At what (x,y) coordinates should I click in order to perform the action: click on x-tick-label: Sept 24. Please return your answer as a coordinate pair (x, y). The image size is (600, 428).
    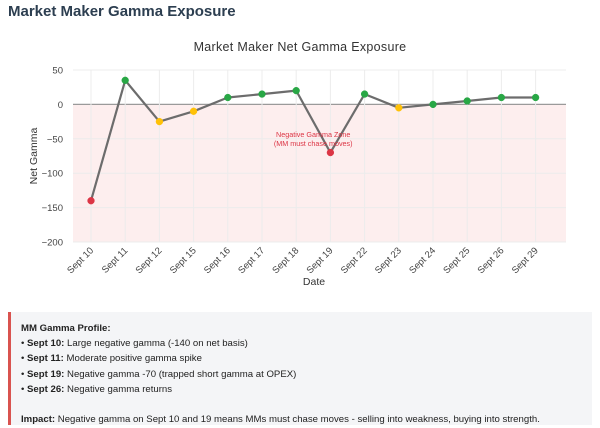
    Looking at the image, I should click on (422, 260).